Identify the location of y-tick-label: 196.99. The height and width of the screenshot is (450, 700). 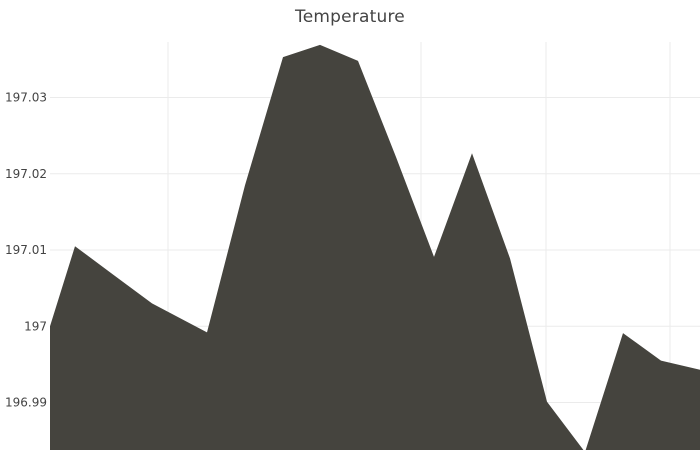
(26, 403).